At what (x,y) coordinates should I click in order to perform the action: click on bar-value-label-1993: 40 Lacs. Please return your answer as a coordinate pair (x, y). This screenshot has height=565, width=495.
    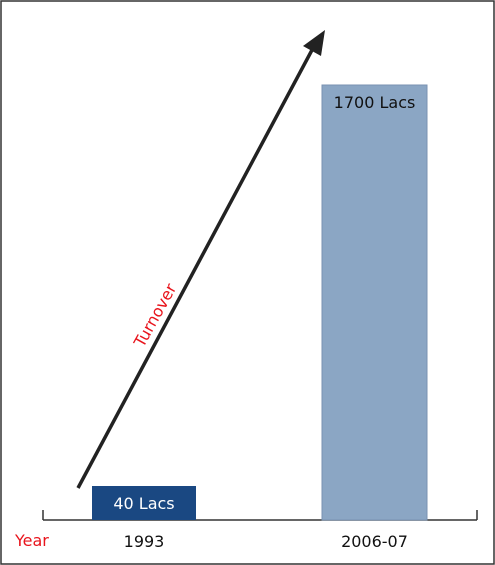
    Looking at the image, I should click on (143, 503).